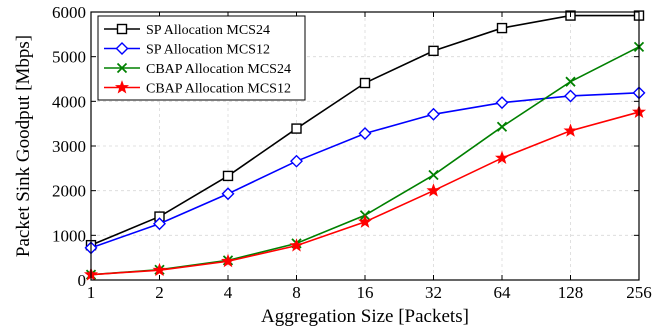 The image size is (654, 327). What do you see at coordinates (571, 292) in the screenshot?
I see `x-tick-label: 128` at bounding box center [571, 292].